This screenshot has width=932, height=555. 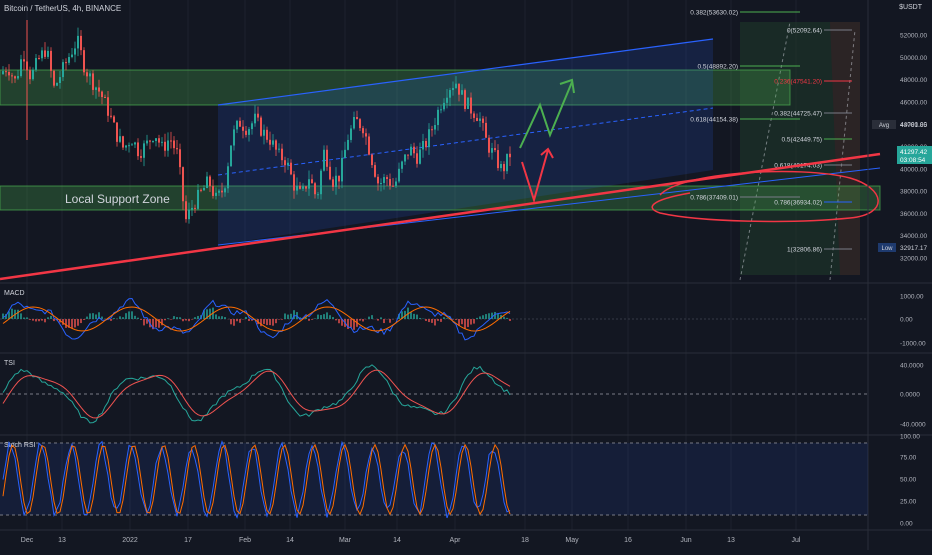 What do you see at coordinates (804, 31) in the screenshot?
I see `fib-right-label: 0(52092.64)` at bounding box center [804, 31].